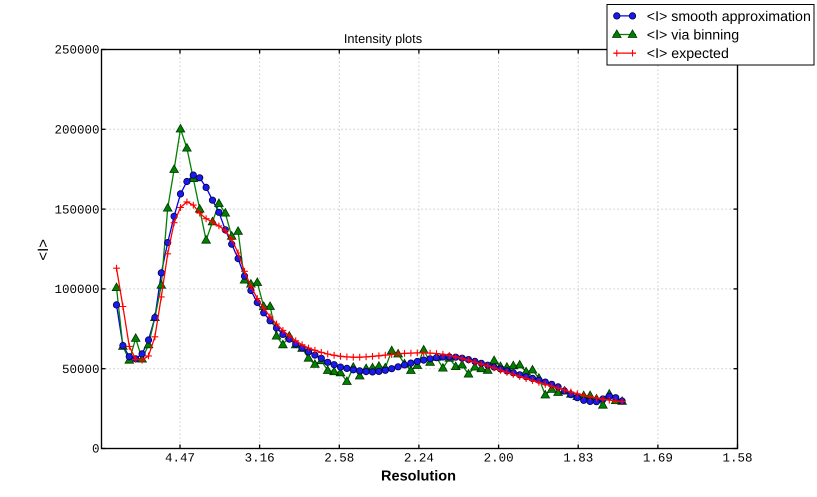  Describe the element at coordinates (383, 38) in the screenshot. I see `svg-text: Intensity plots` at that location.